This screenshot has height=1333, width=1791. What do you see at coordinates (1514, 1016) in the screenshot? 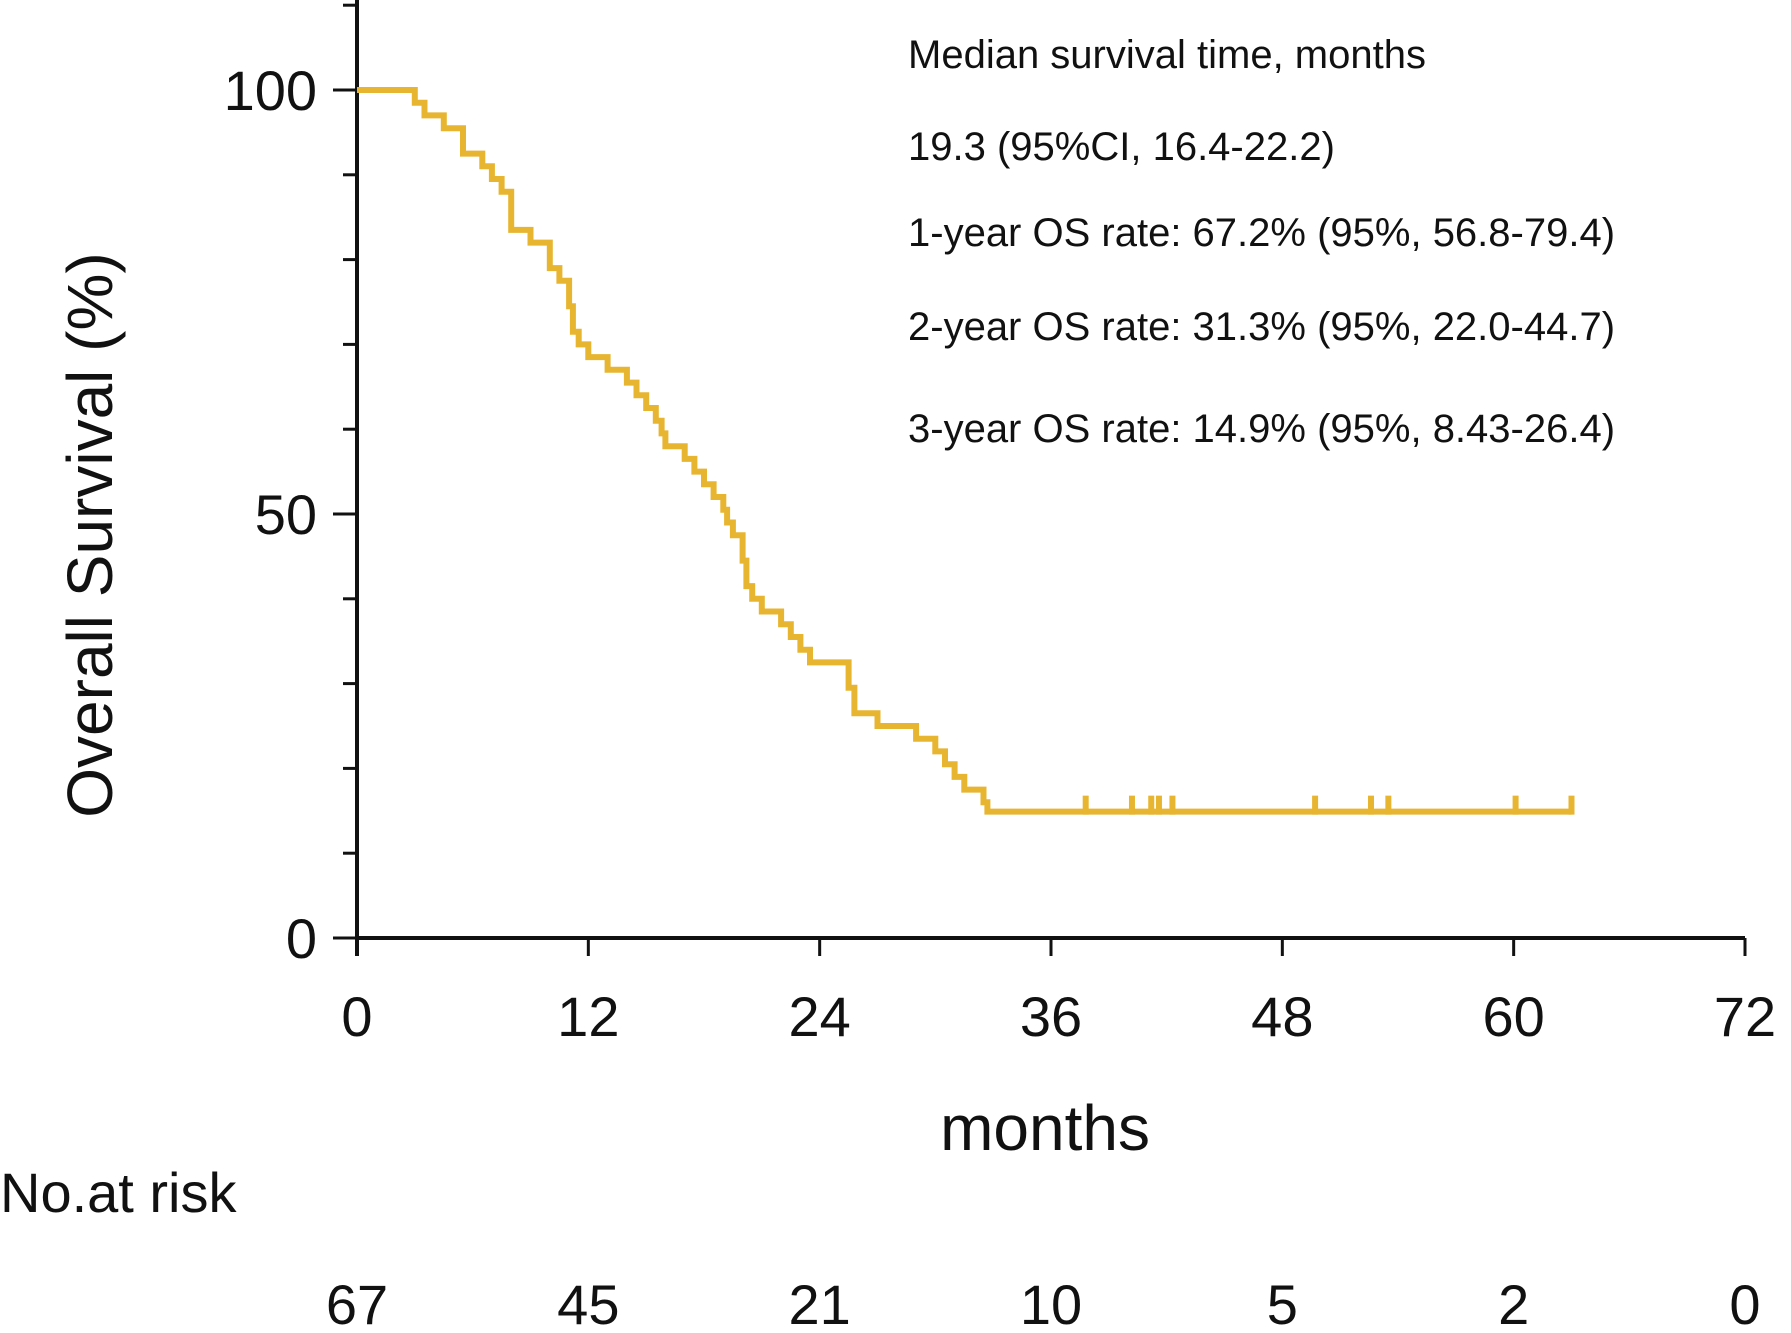
I see `x-tick-label: 60` at bounding box center [1514, 1016].